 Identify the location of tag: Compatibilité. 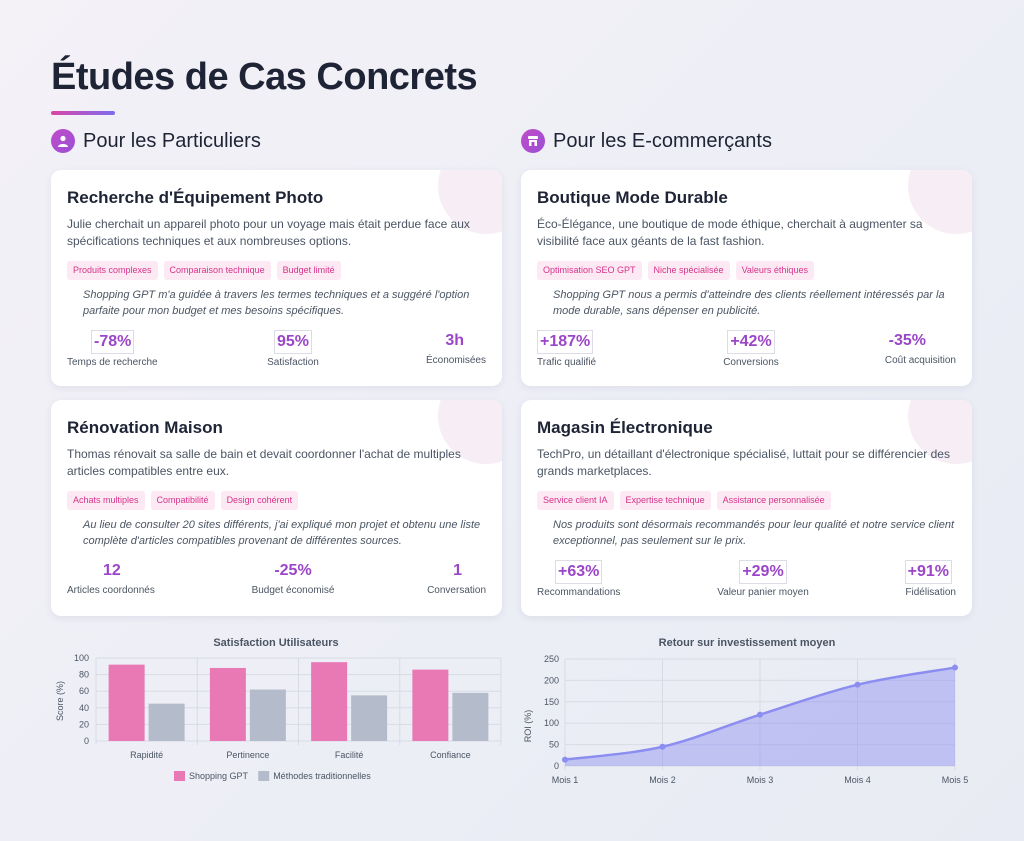
(182, 500).